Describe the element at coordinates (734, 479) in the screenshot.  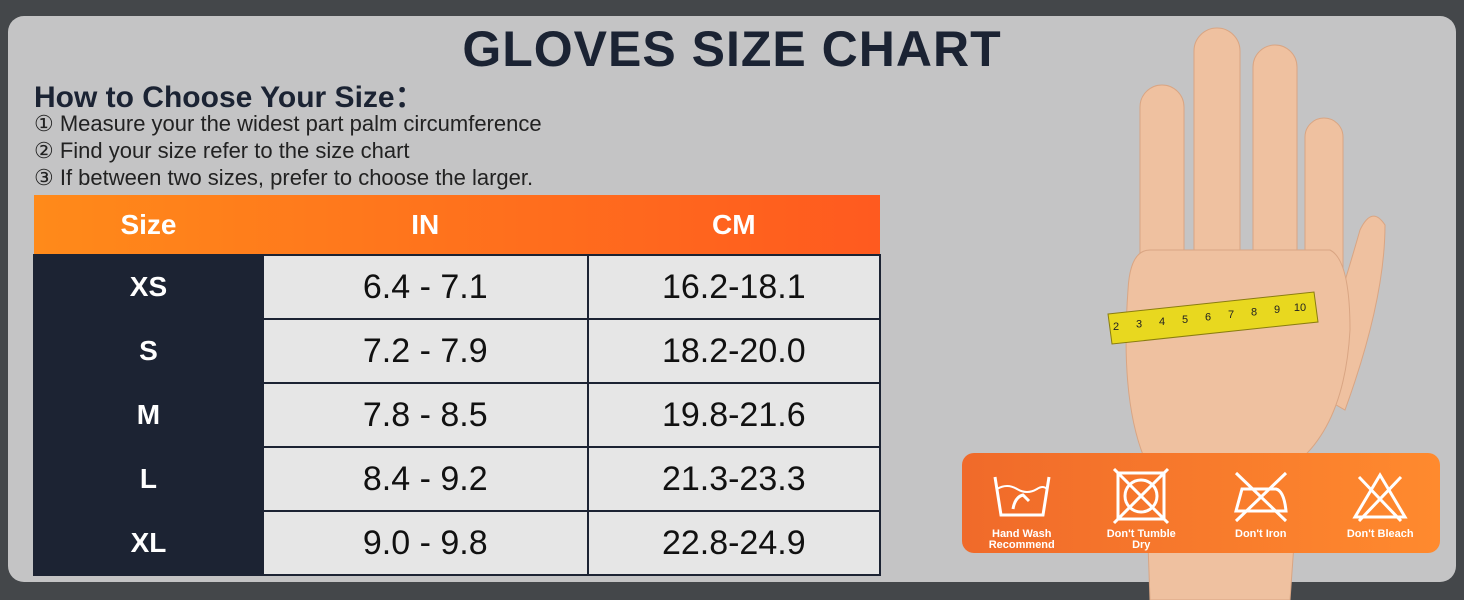
I see `cell: 21.3-23.3` at that location.